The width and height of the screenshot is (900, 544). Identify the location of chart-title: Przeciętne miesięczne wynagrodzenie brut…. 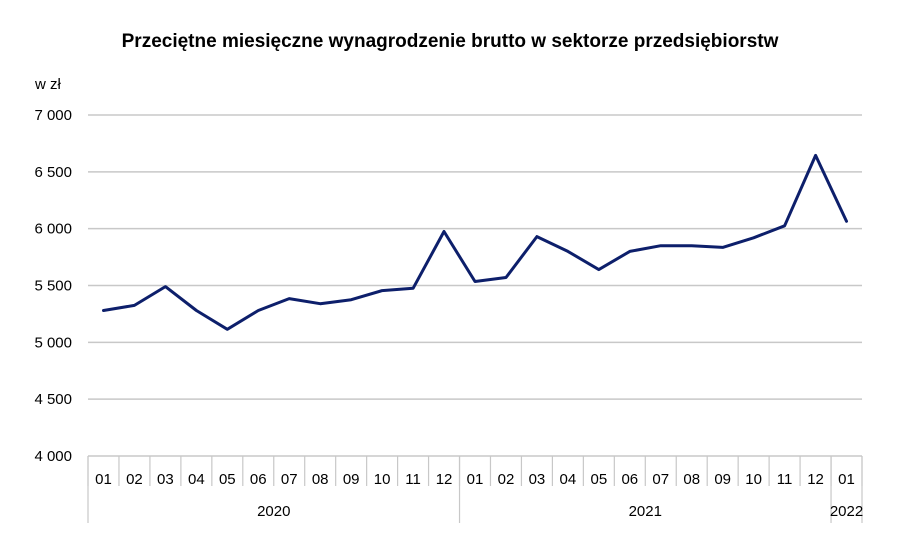
(450, 41).